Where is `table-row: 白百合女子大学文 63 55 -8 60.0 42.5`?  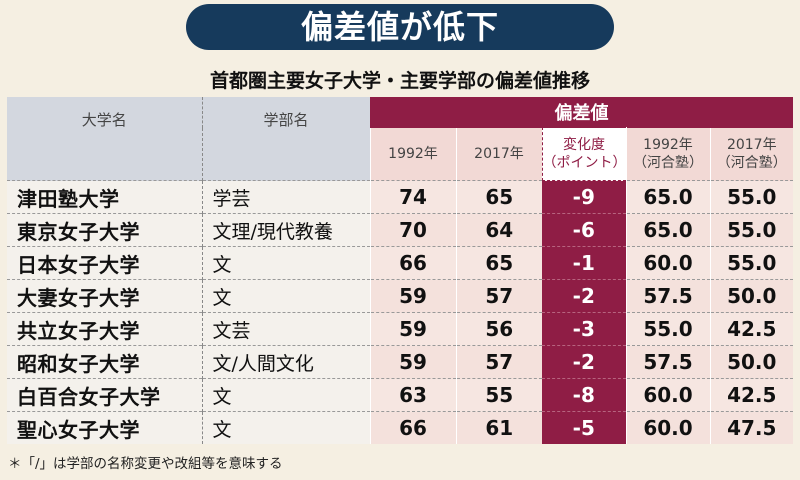 table-row: 白百合女子大学文 63 55 -8 60.0 42.5 is located at coordinates (400, 395).